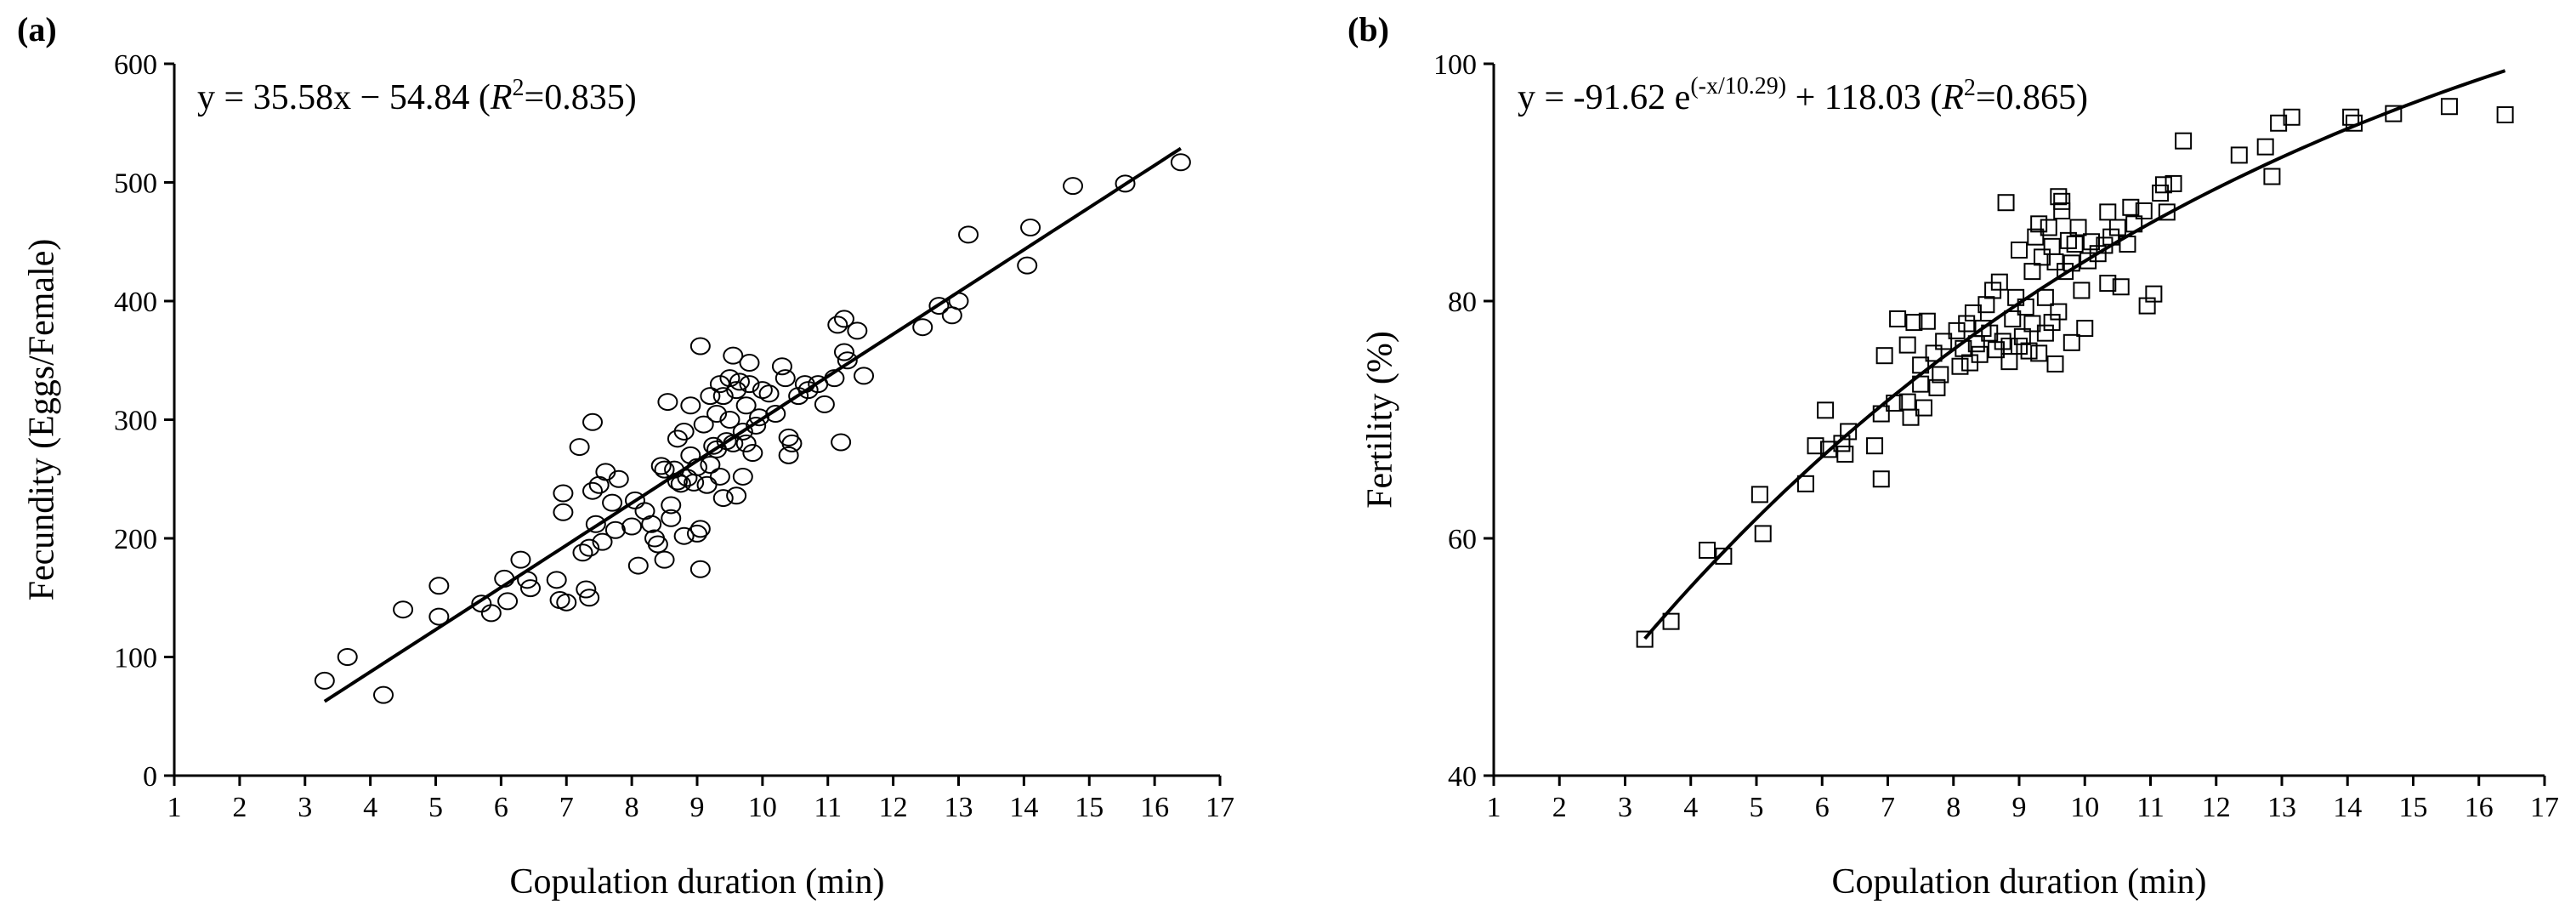 This screenshot has height=910, width=2576. What do you see at coordinates (698, 807) in the screenshot?
I see `x-tick-label: 9` at bounding box center [698, 807].